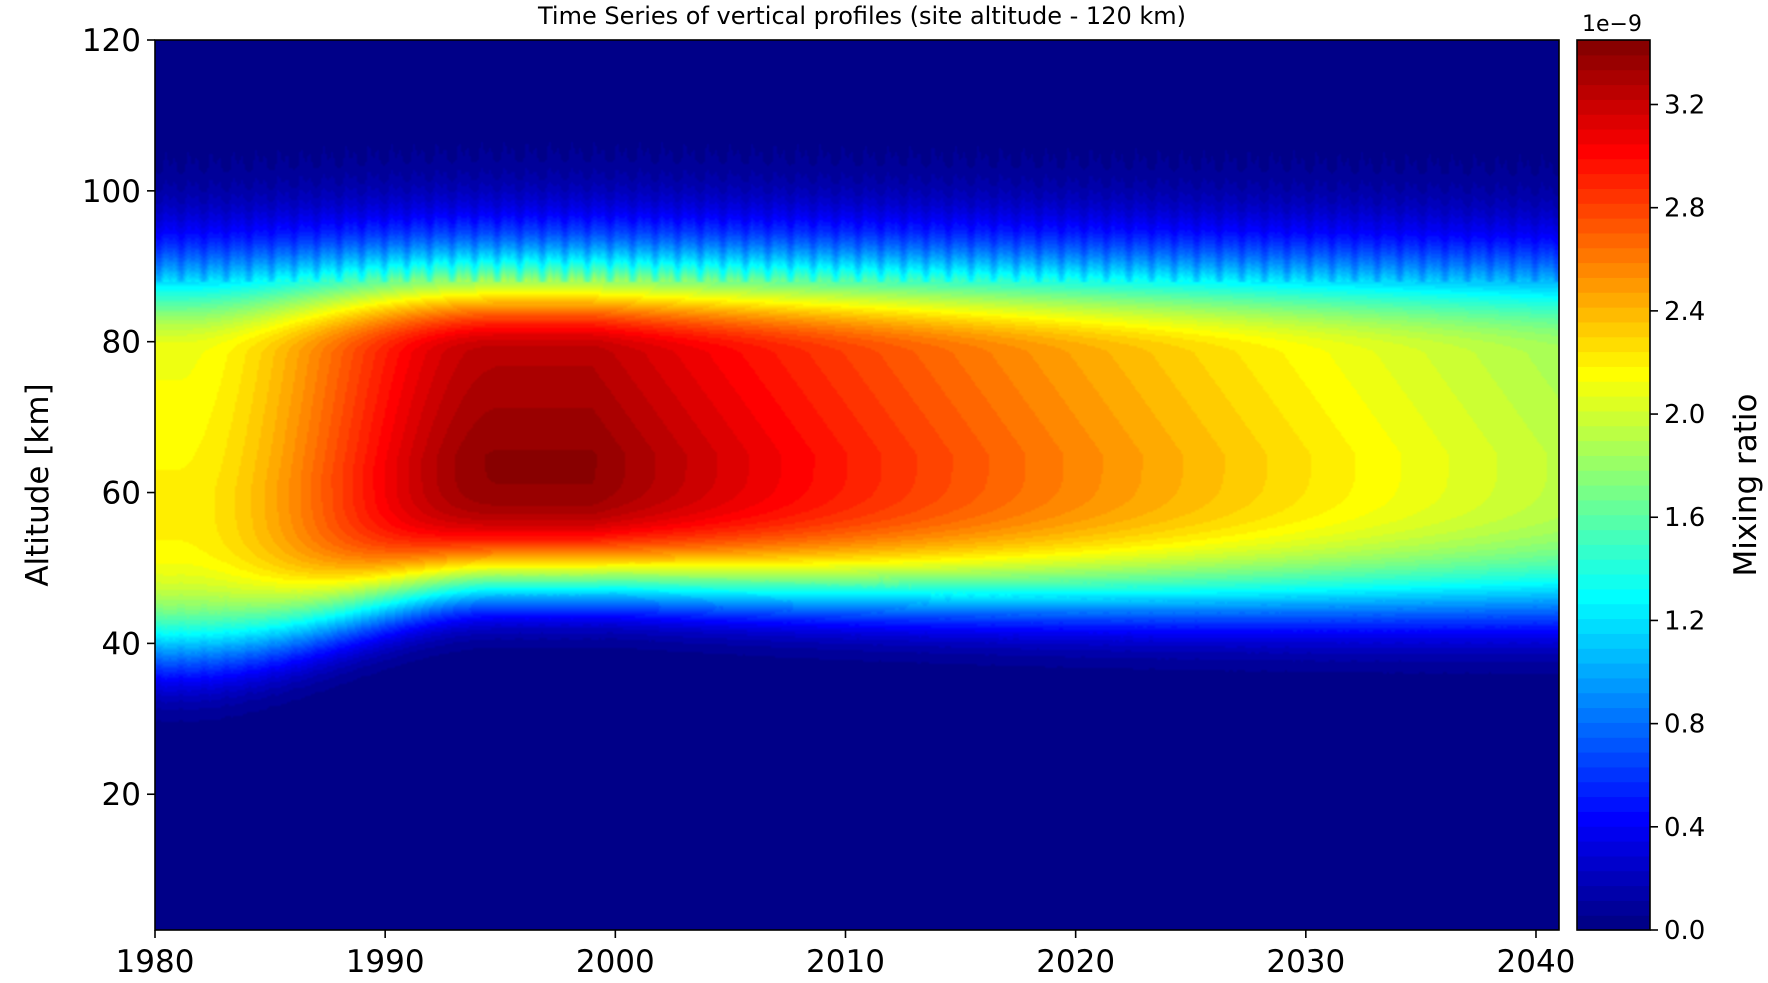 Image resolution: width=1768 pixels, height=983 pixels. What do you see at coordinates (121, 644) in the screenshot?
I see `y-tick-label-40: 40` at bounding box center [121, 644].